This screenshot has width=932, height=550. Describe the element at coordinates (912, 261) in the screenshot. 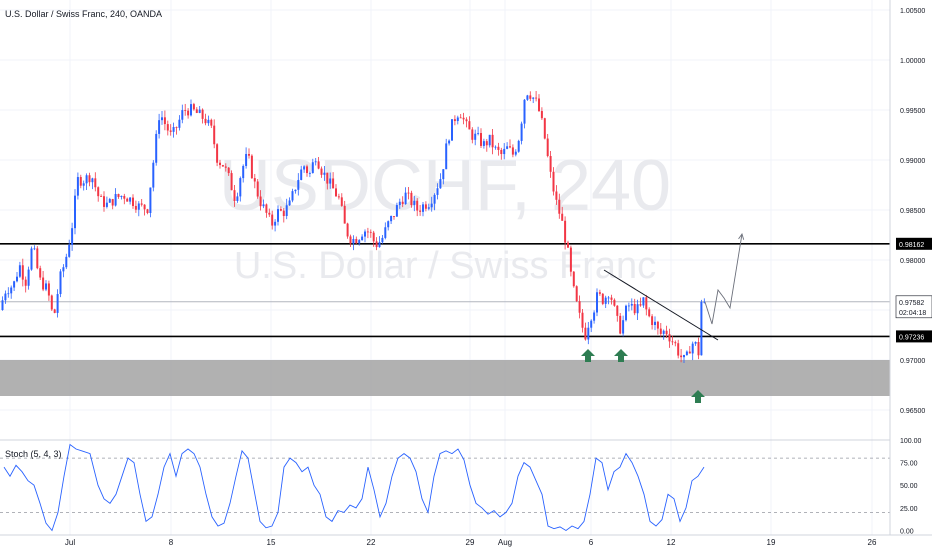

I see `price-axis-label: 0.98000` at that location.